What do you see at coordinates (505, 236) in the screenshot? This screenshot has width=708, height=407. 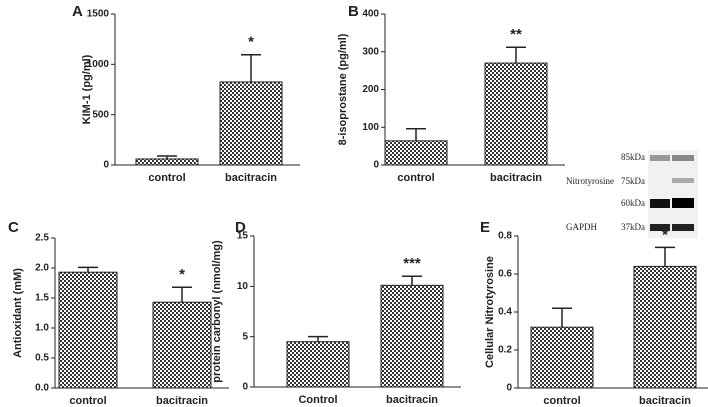 I see `y-tick-label: 0.8` at bounding box center [505, 236].